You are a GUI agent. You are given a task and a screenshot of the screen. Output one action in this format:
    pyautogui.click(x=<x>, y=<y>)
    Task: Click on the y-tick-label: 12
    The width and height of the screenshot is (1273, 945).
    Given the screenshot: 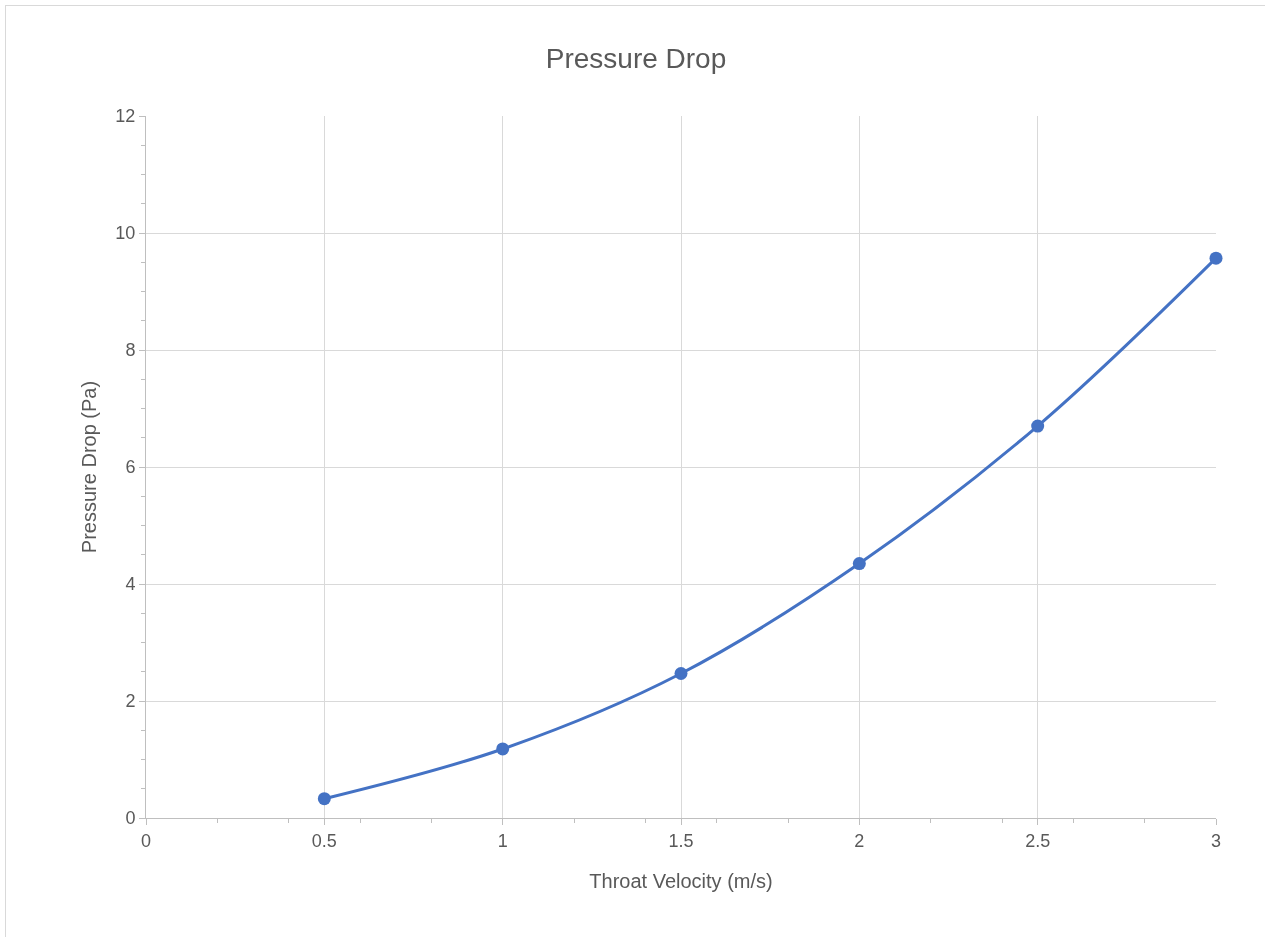 What is the action you would take?
    pyautogui.click(x=125, y=116)
    